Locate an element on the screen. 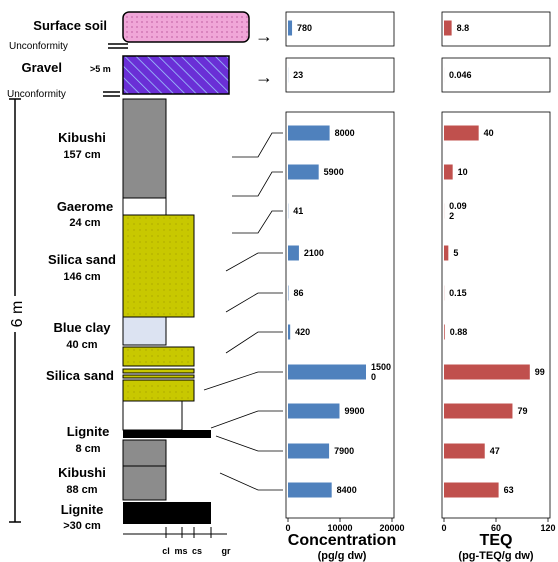 The height and width of the screenshot is (562, 558). teq-data-label: 8.8 is located at coordinates (463, 28).